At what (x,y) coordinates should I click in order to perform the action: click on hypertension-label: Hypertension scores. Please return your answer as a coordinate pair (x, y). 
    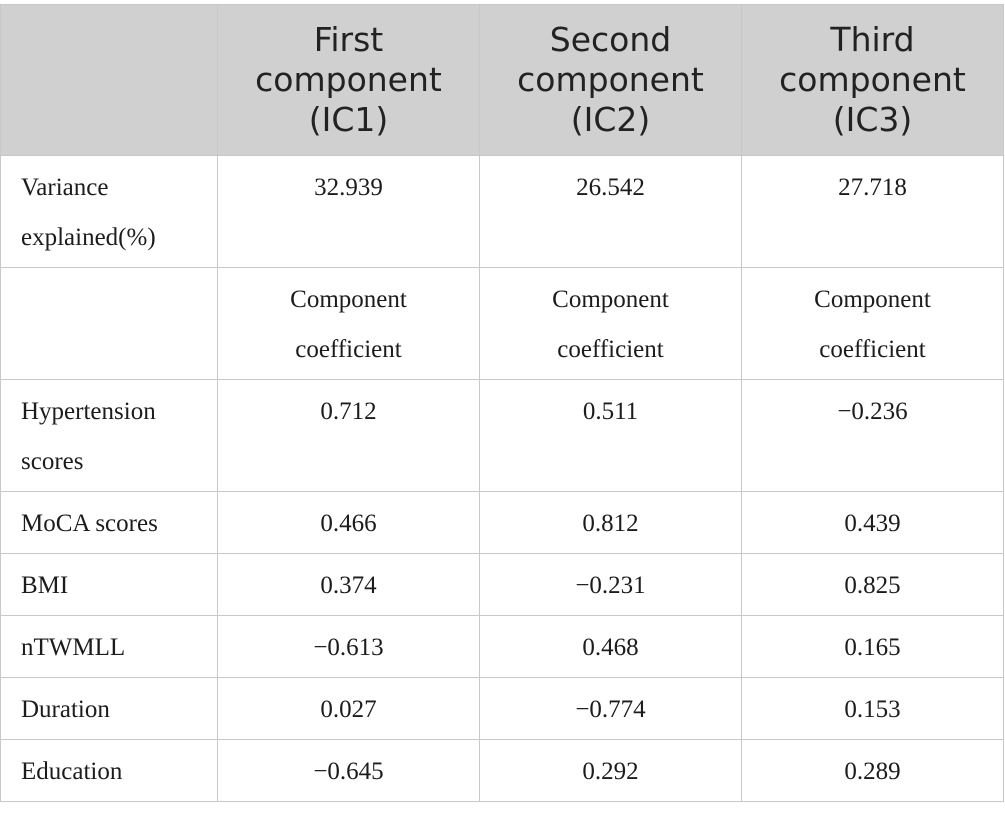
    Looking at the image, I should click on (109, 435).